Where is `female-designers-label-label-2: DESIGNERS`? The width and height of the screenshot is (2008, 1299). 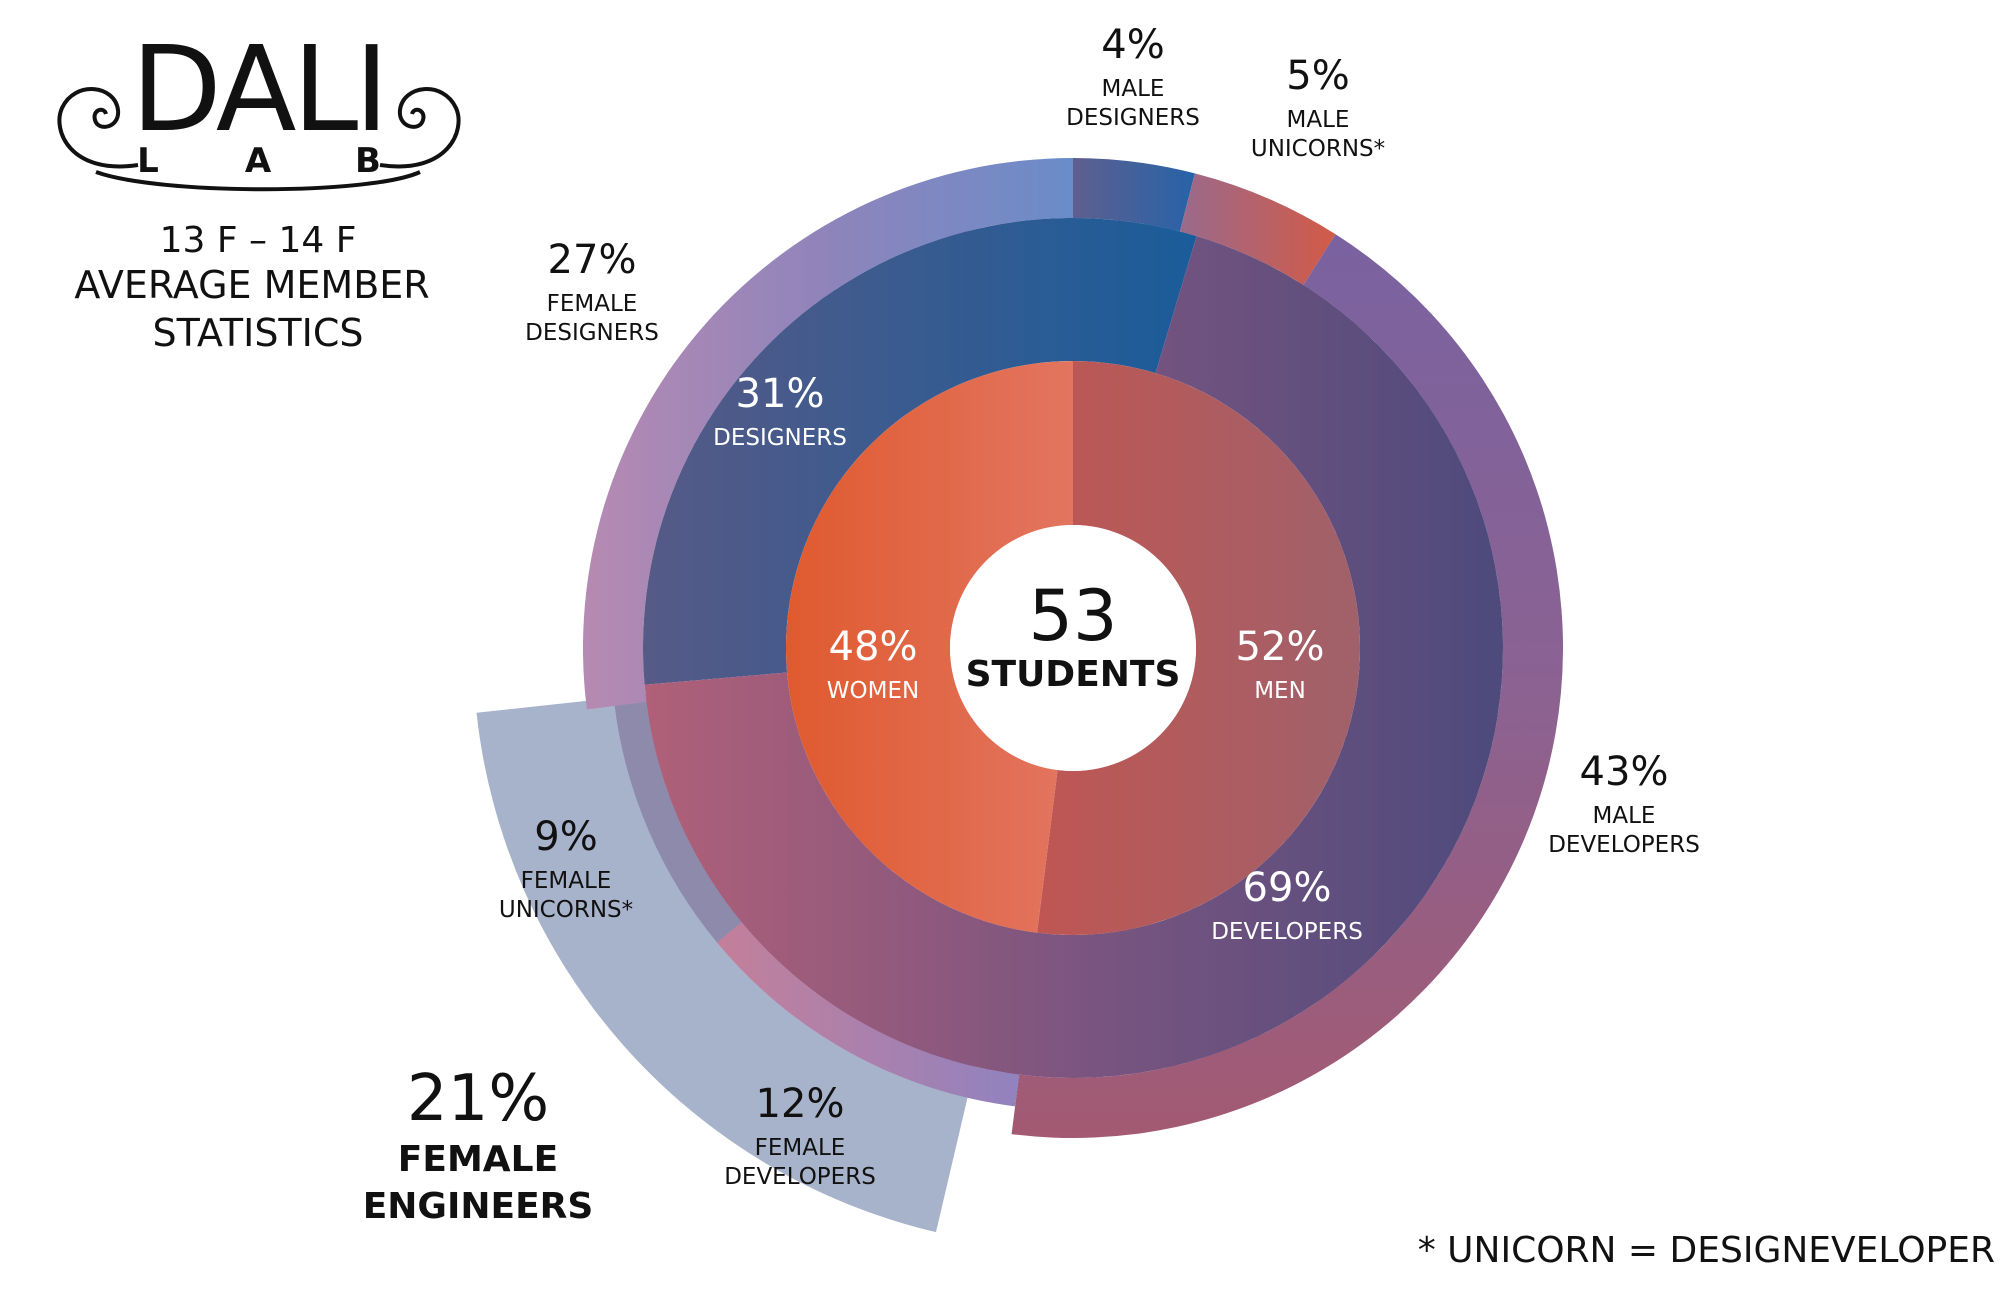 female-designers-label-label-2: DESIGNERS is located at coordinates (592, 333).